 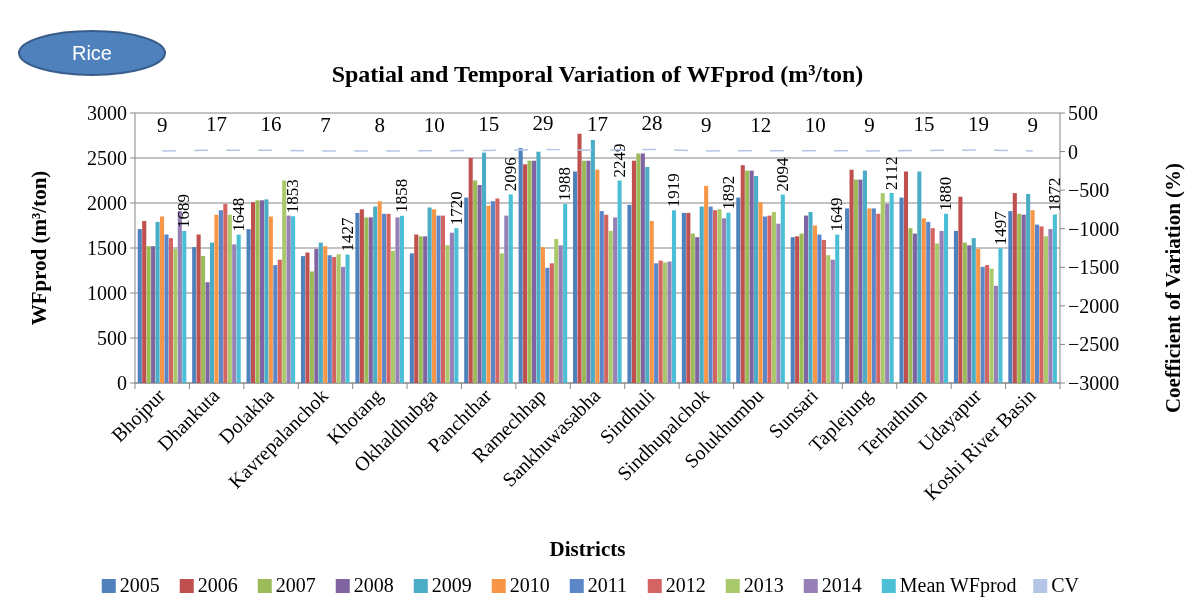 I want to click on data-label: 1919, so click(x=674, y=190).